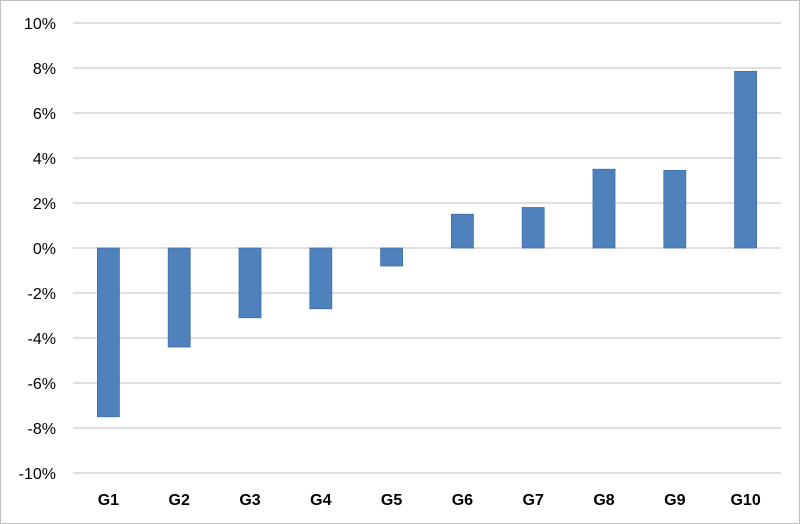 This screenshot has height=524, width=800. I want to click on bar-g10, so click(745, 159).